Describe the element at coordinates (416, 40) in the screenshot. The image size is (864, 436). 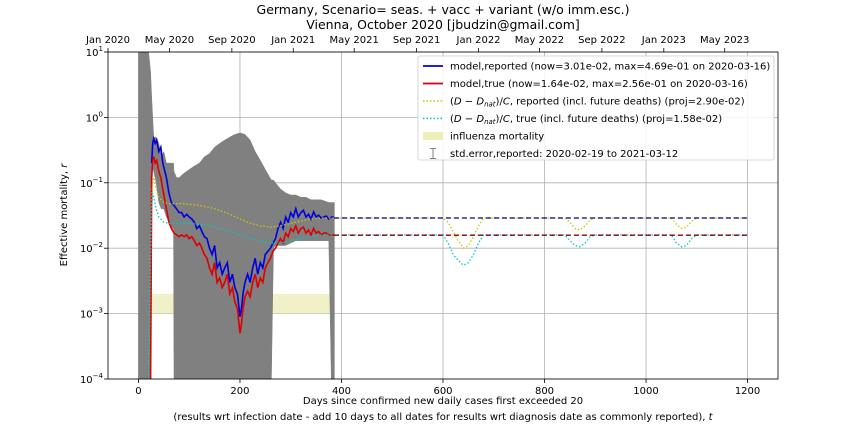
I see `top-tick-label: Sep 2021` at that location.